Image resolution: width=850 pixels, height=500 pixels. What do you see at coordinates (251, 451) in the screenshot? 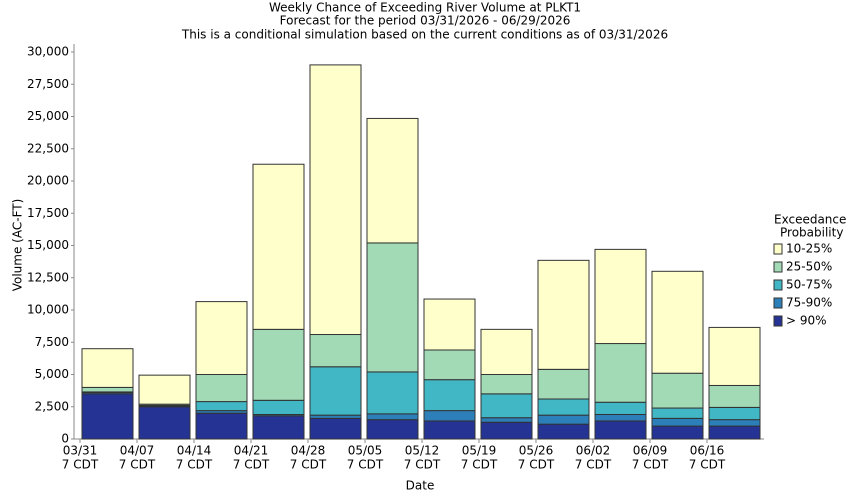
I see `x-tick-label: 04/21` at bounding box center [251, 451].